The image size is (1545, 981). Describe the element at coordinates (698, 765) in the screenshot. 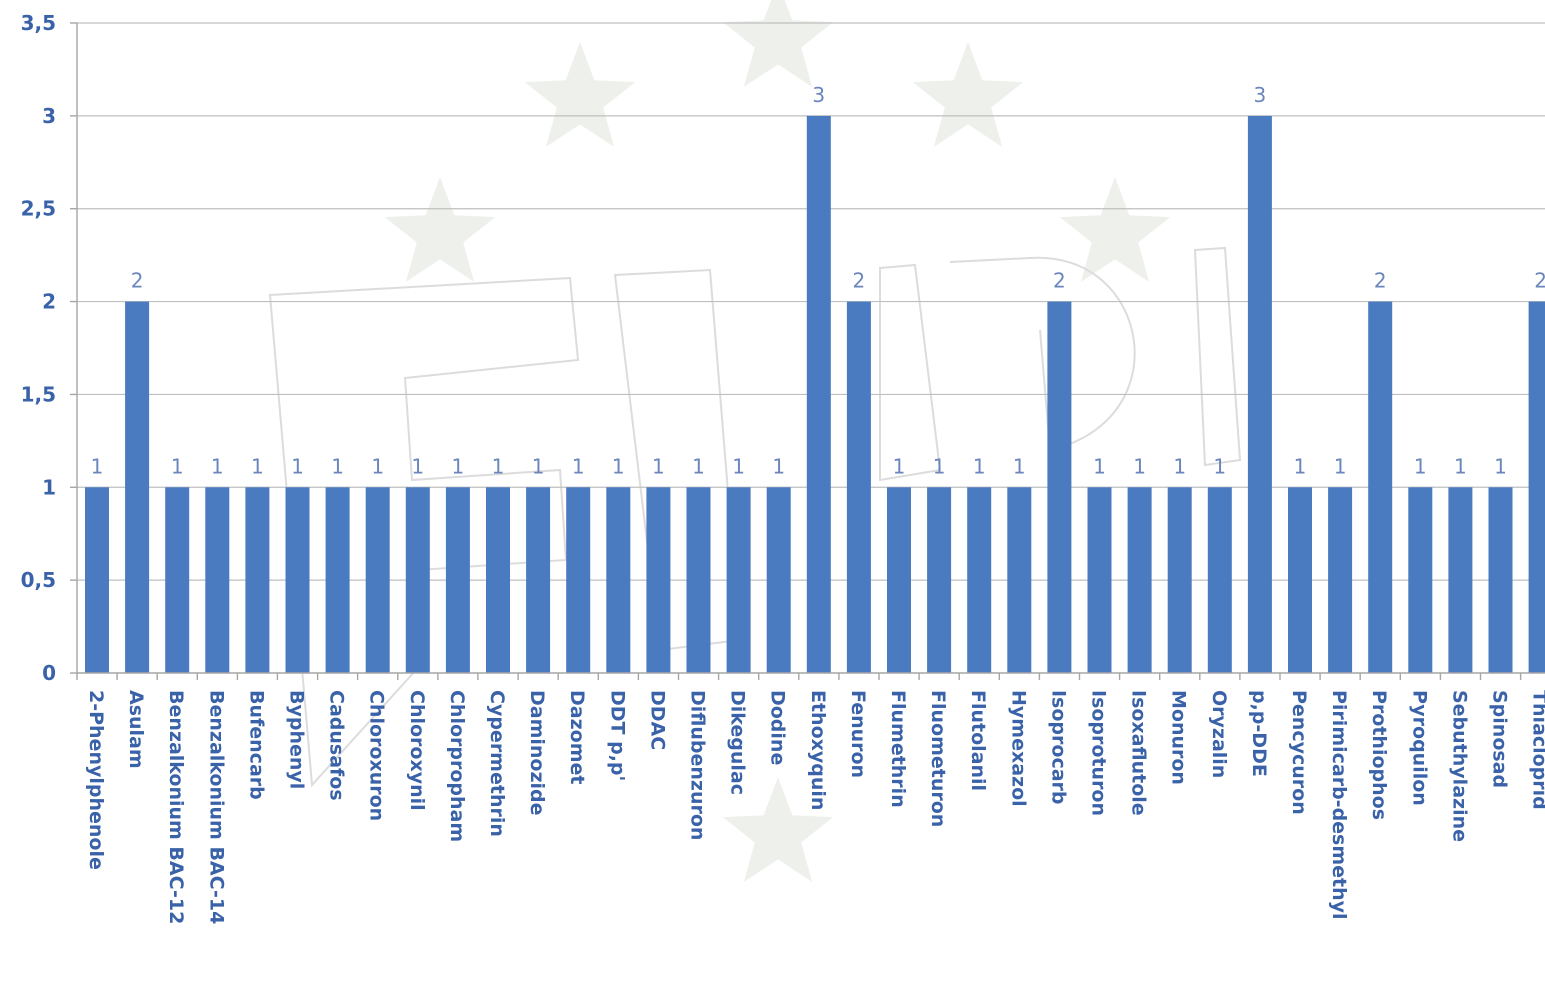

I see `x-tick-label: Diflubenzuron` at that location.